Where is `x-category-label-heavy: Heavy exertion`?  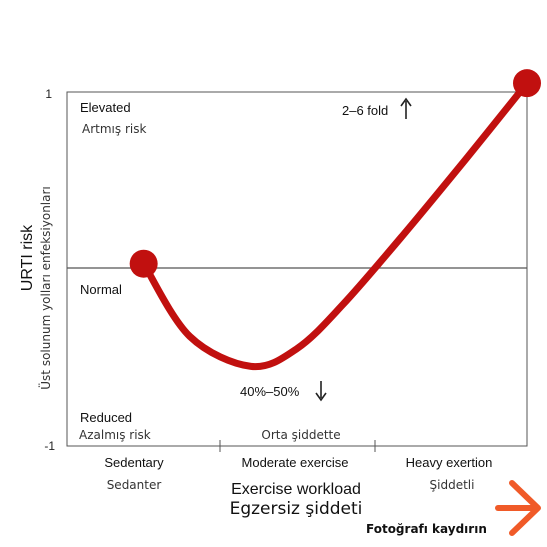 x-category-label-heavy: Heavy exertion is located at coordinates (449, 462).